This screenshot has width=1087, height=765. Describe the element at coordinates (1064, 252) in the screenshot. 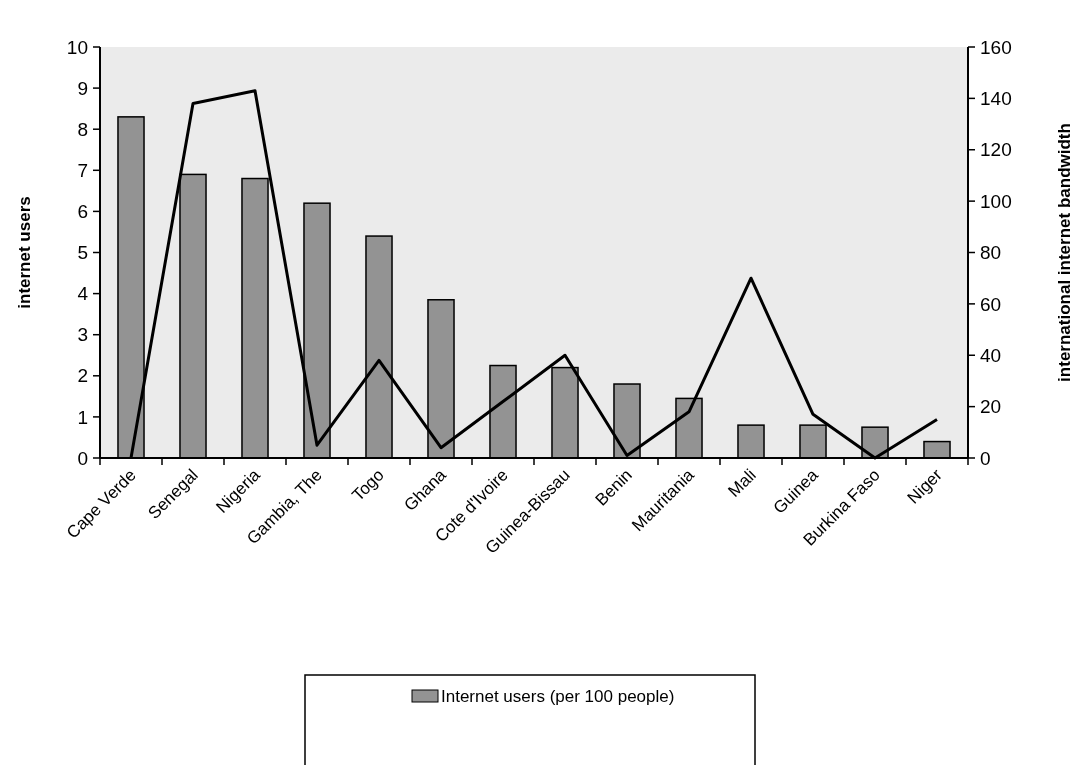

I see `y2-axis-title: international internet bandwidth` at that location.